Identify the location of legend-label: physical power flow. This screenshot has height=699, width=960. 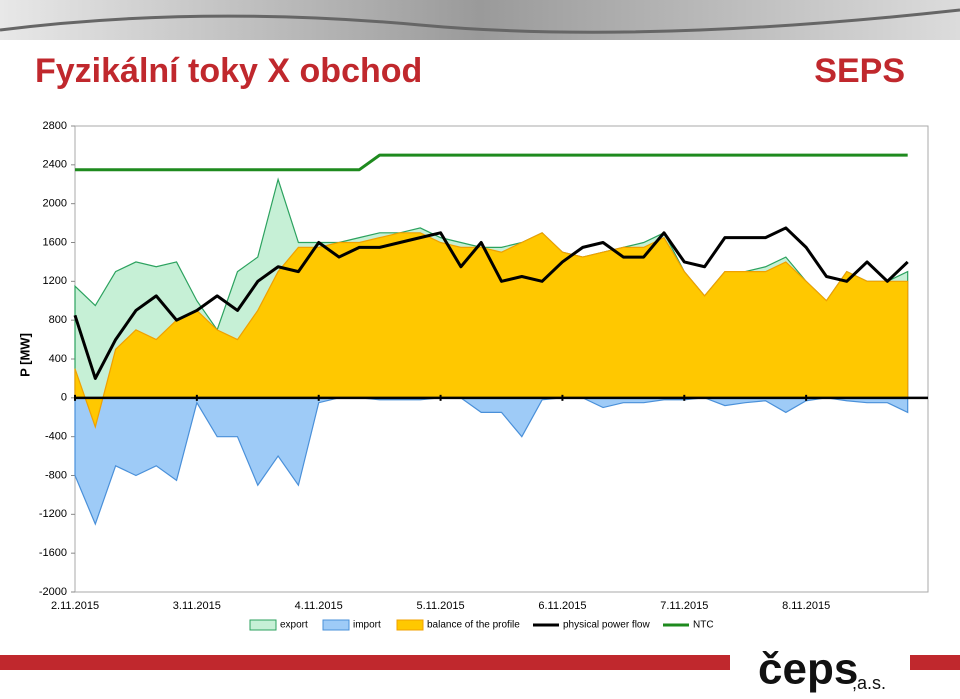
(606, 625).